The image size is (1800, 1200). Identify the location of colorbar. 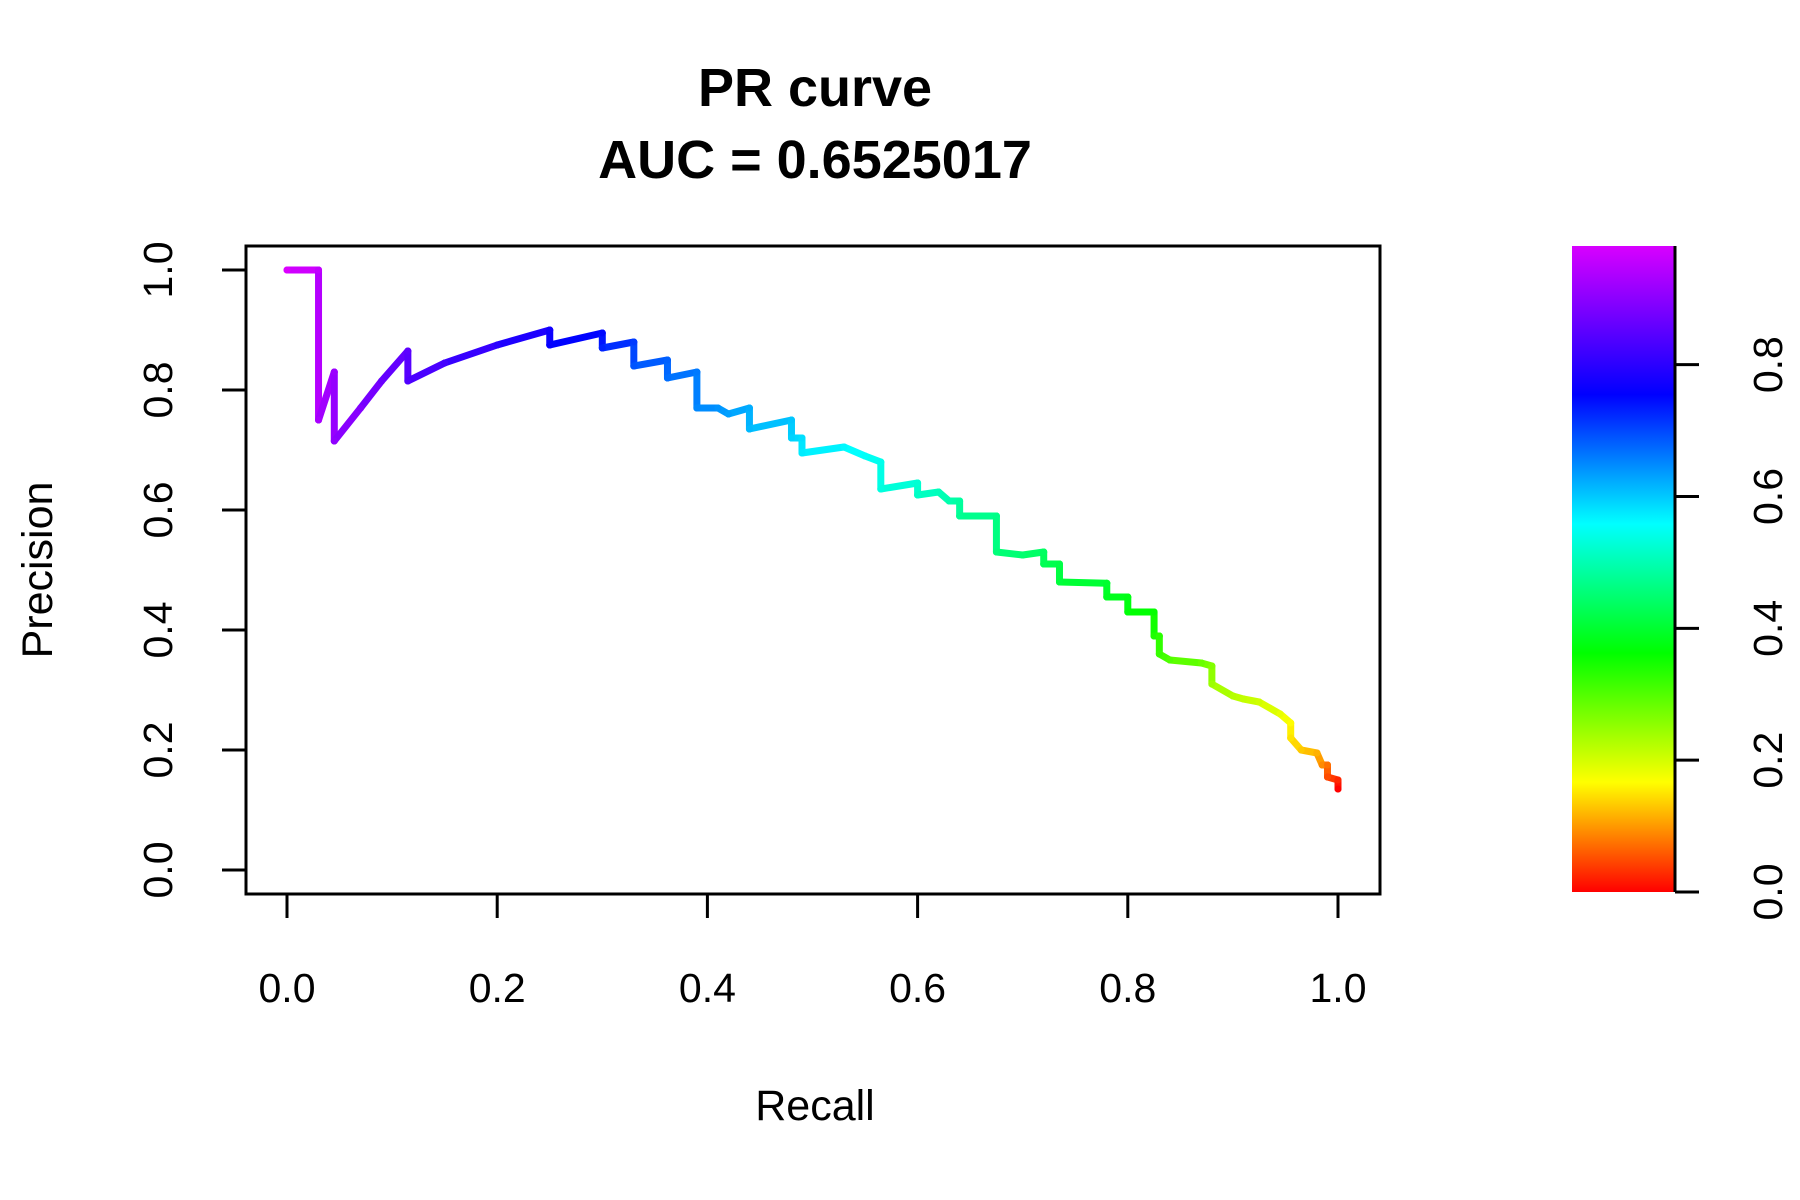
(1623, 569).